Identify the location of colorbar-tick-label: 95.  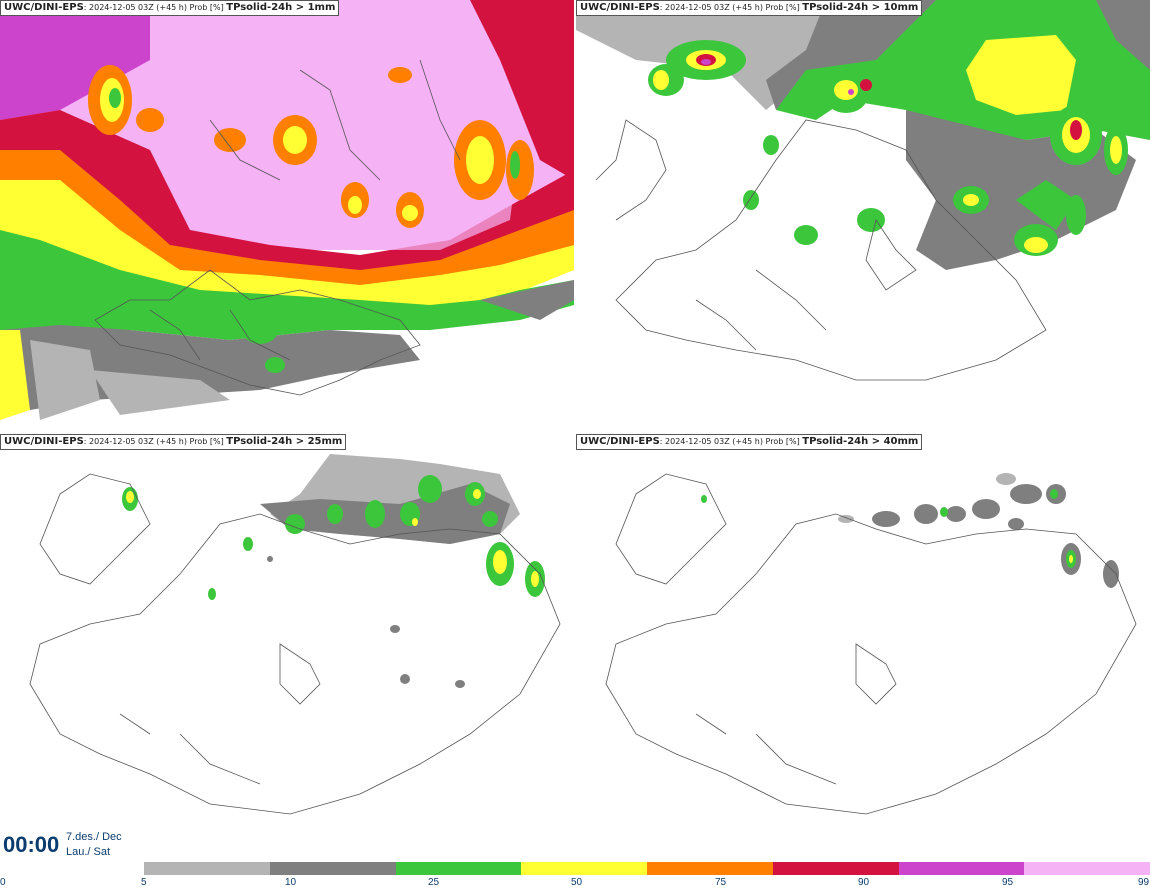
(1008, 882).